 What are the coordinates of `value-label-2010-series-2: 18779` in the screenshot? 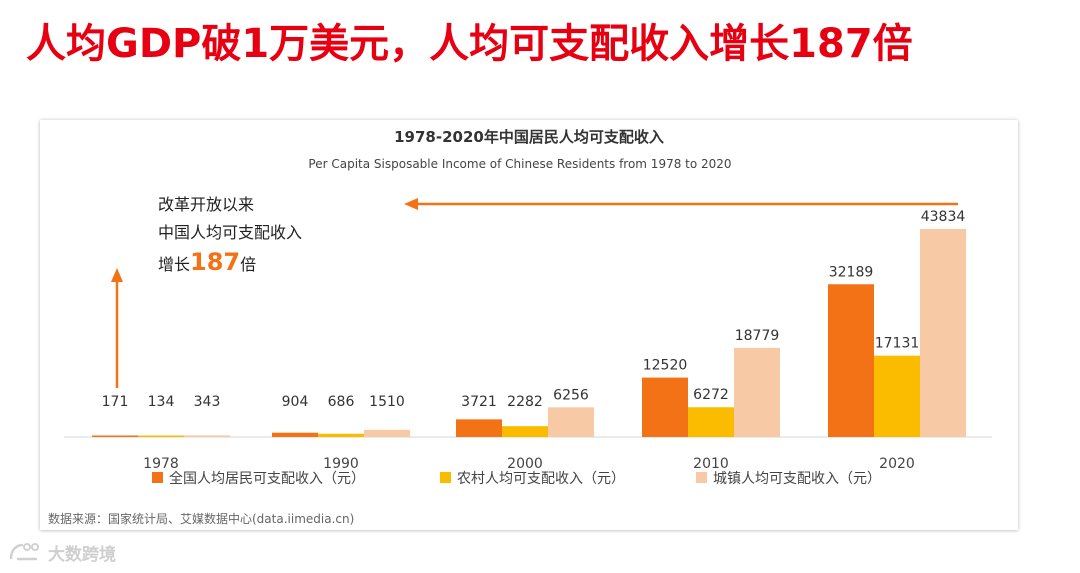 It's located at (757, 336).